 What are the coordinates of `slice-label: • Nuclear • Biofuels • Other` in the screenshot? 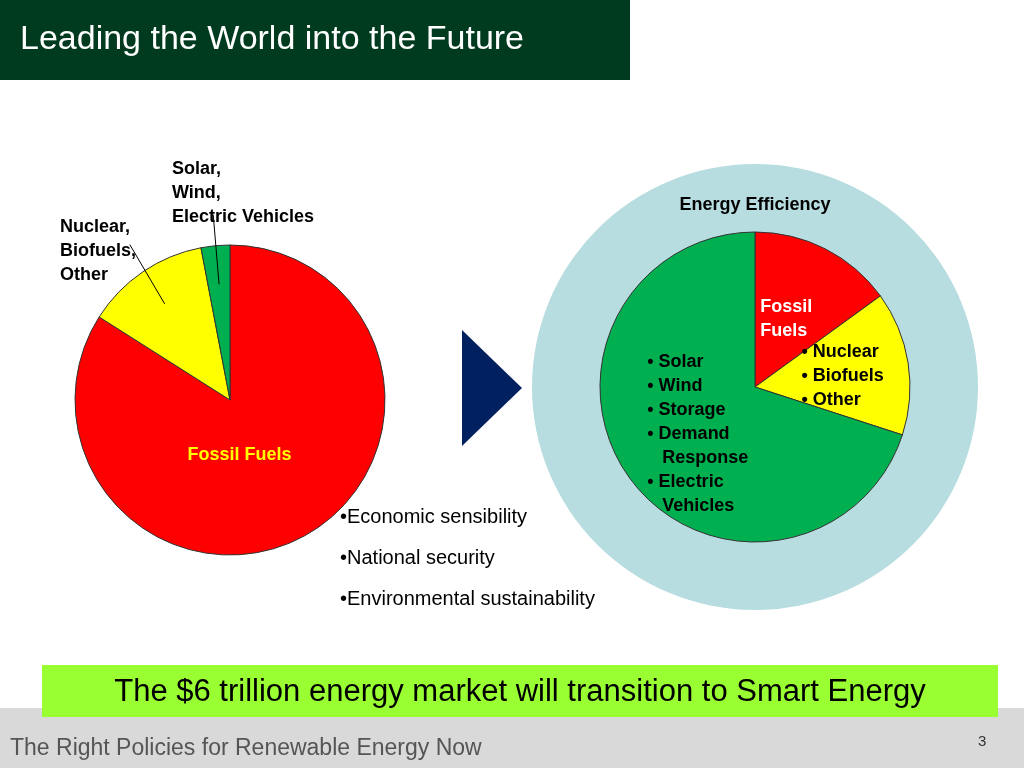 It's located at (842, 374).